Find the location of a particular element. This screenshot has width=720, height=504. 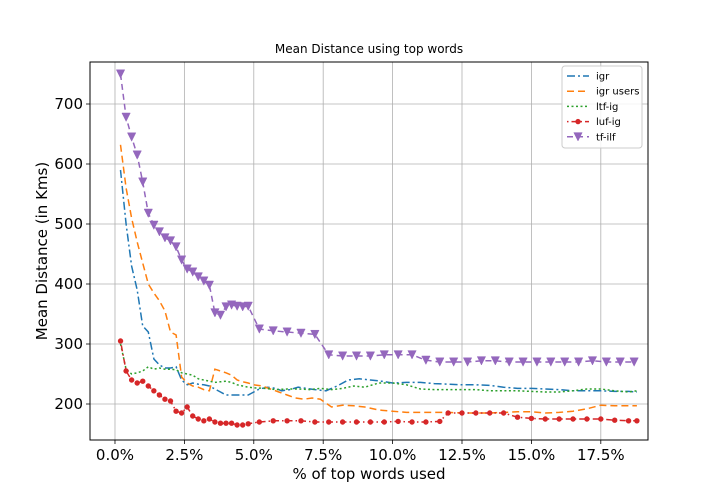

legend: igr igr users ltf-ig luf-ig tf-ilf is located at coordinates (602, 107).